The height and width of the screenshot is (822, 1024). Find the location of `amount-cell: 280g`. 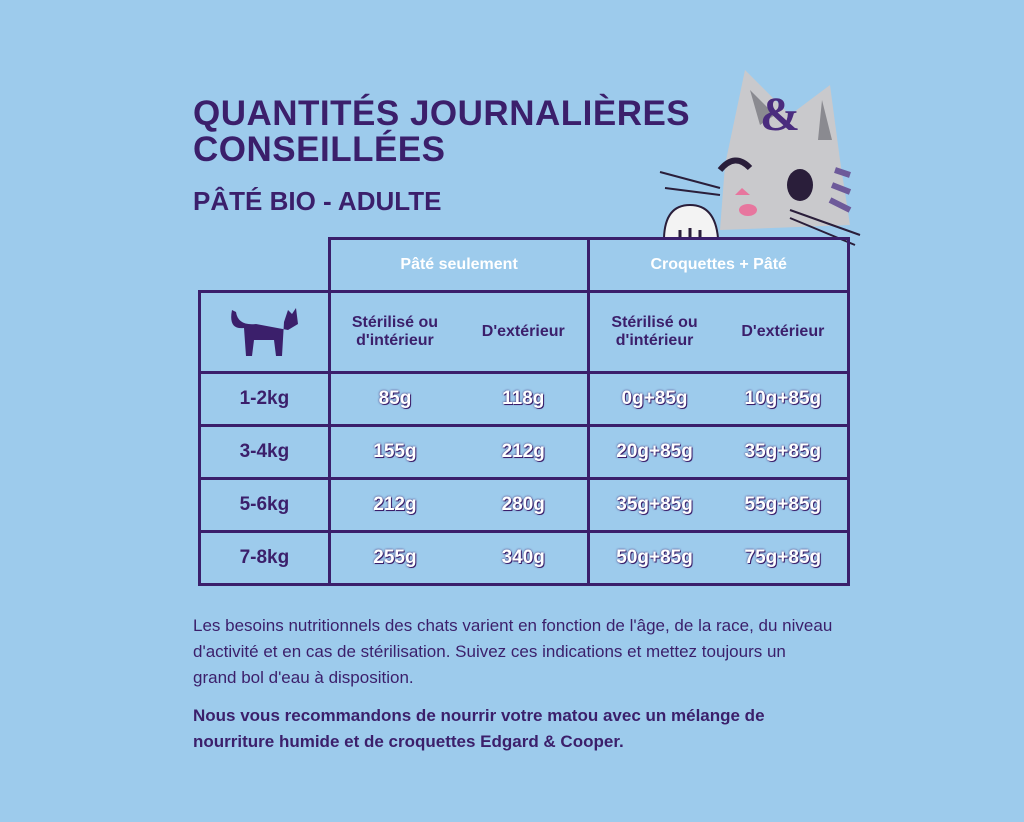

amount-cell: 280g is located at coordinates (525, 505).